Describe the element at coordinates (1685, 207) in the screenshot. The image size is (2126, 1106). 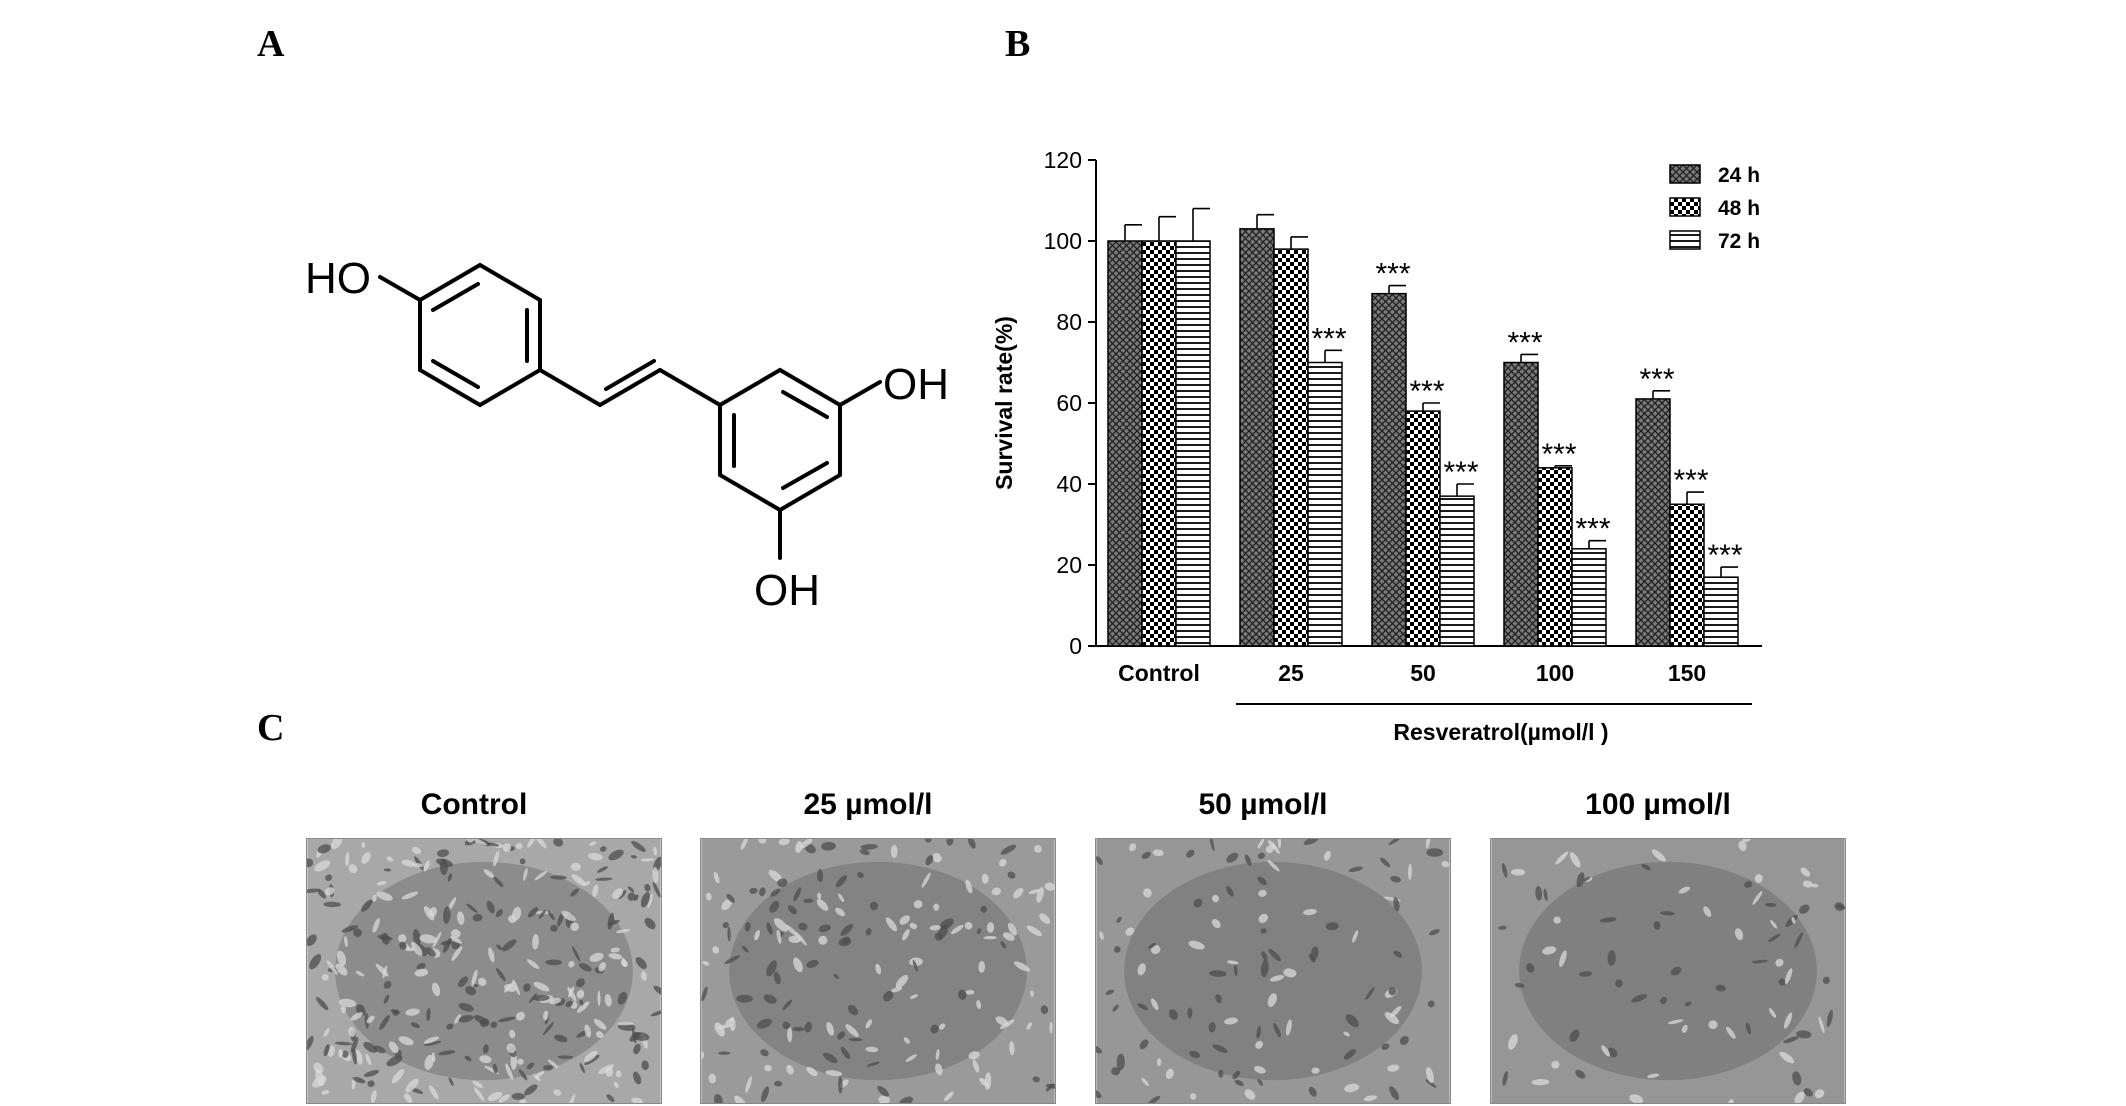
I see `legend-swatch` at that location.